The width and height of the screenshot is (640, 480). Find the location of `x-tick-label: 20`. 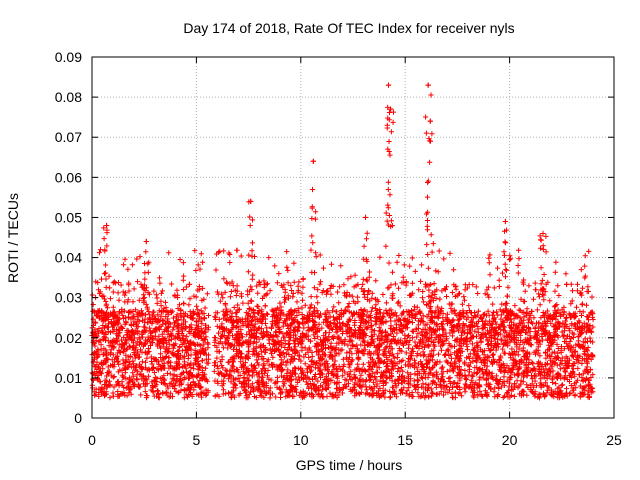

x-tick-label: 20 is located at coordinates (510, 440).